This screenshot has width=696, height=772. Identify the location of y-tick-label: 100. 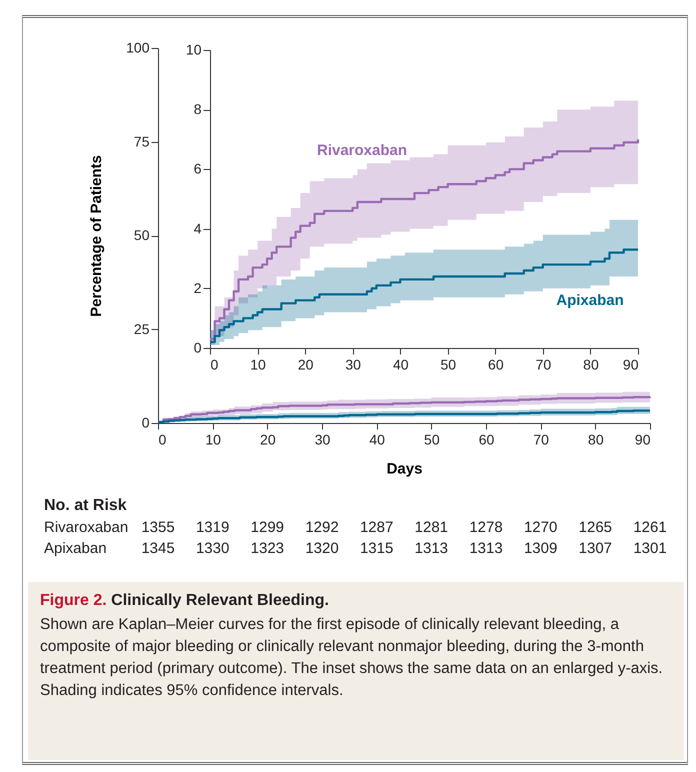
(138, 48).